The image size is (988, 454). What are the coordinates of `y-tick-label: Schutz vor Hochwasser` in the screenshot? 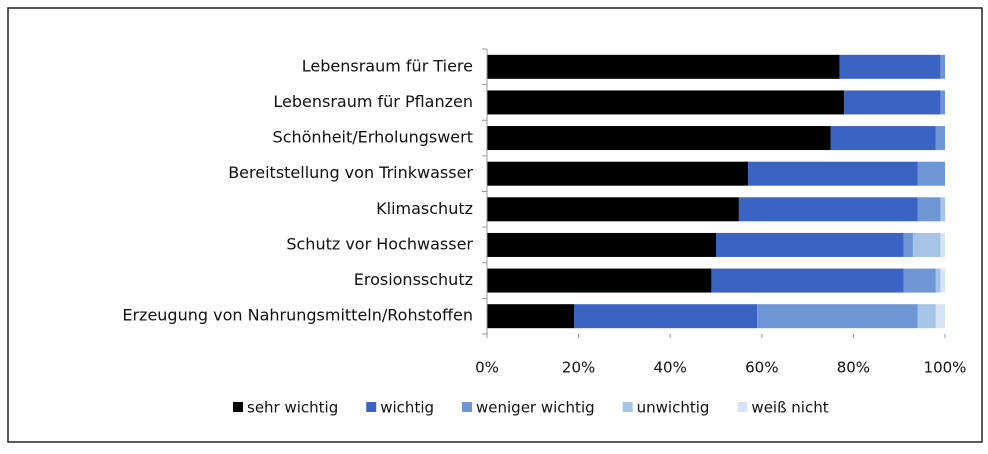 It's located at (379, 243).